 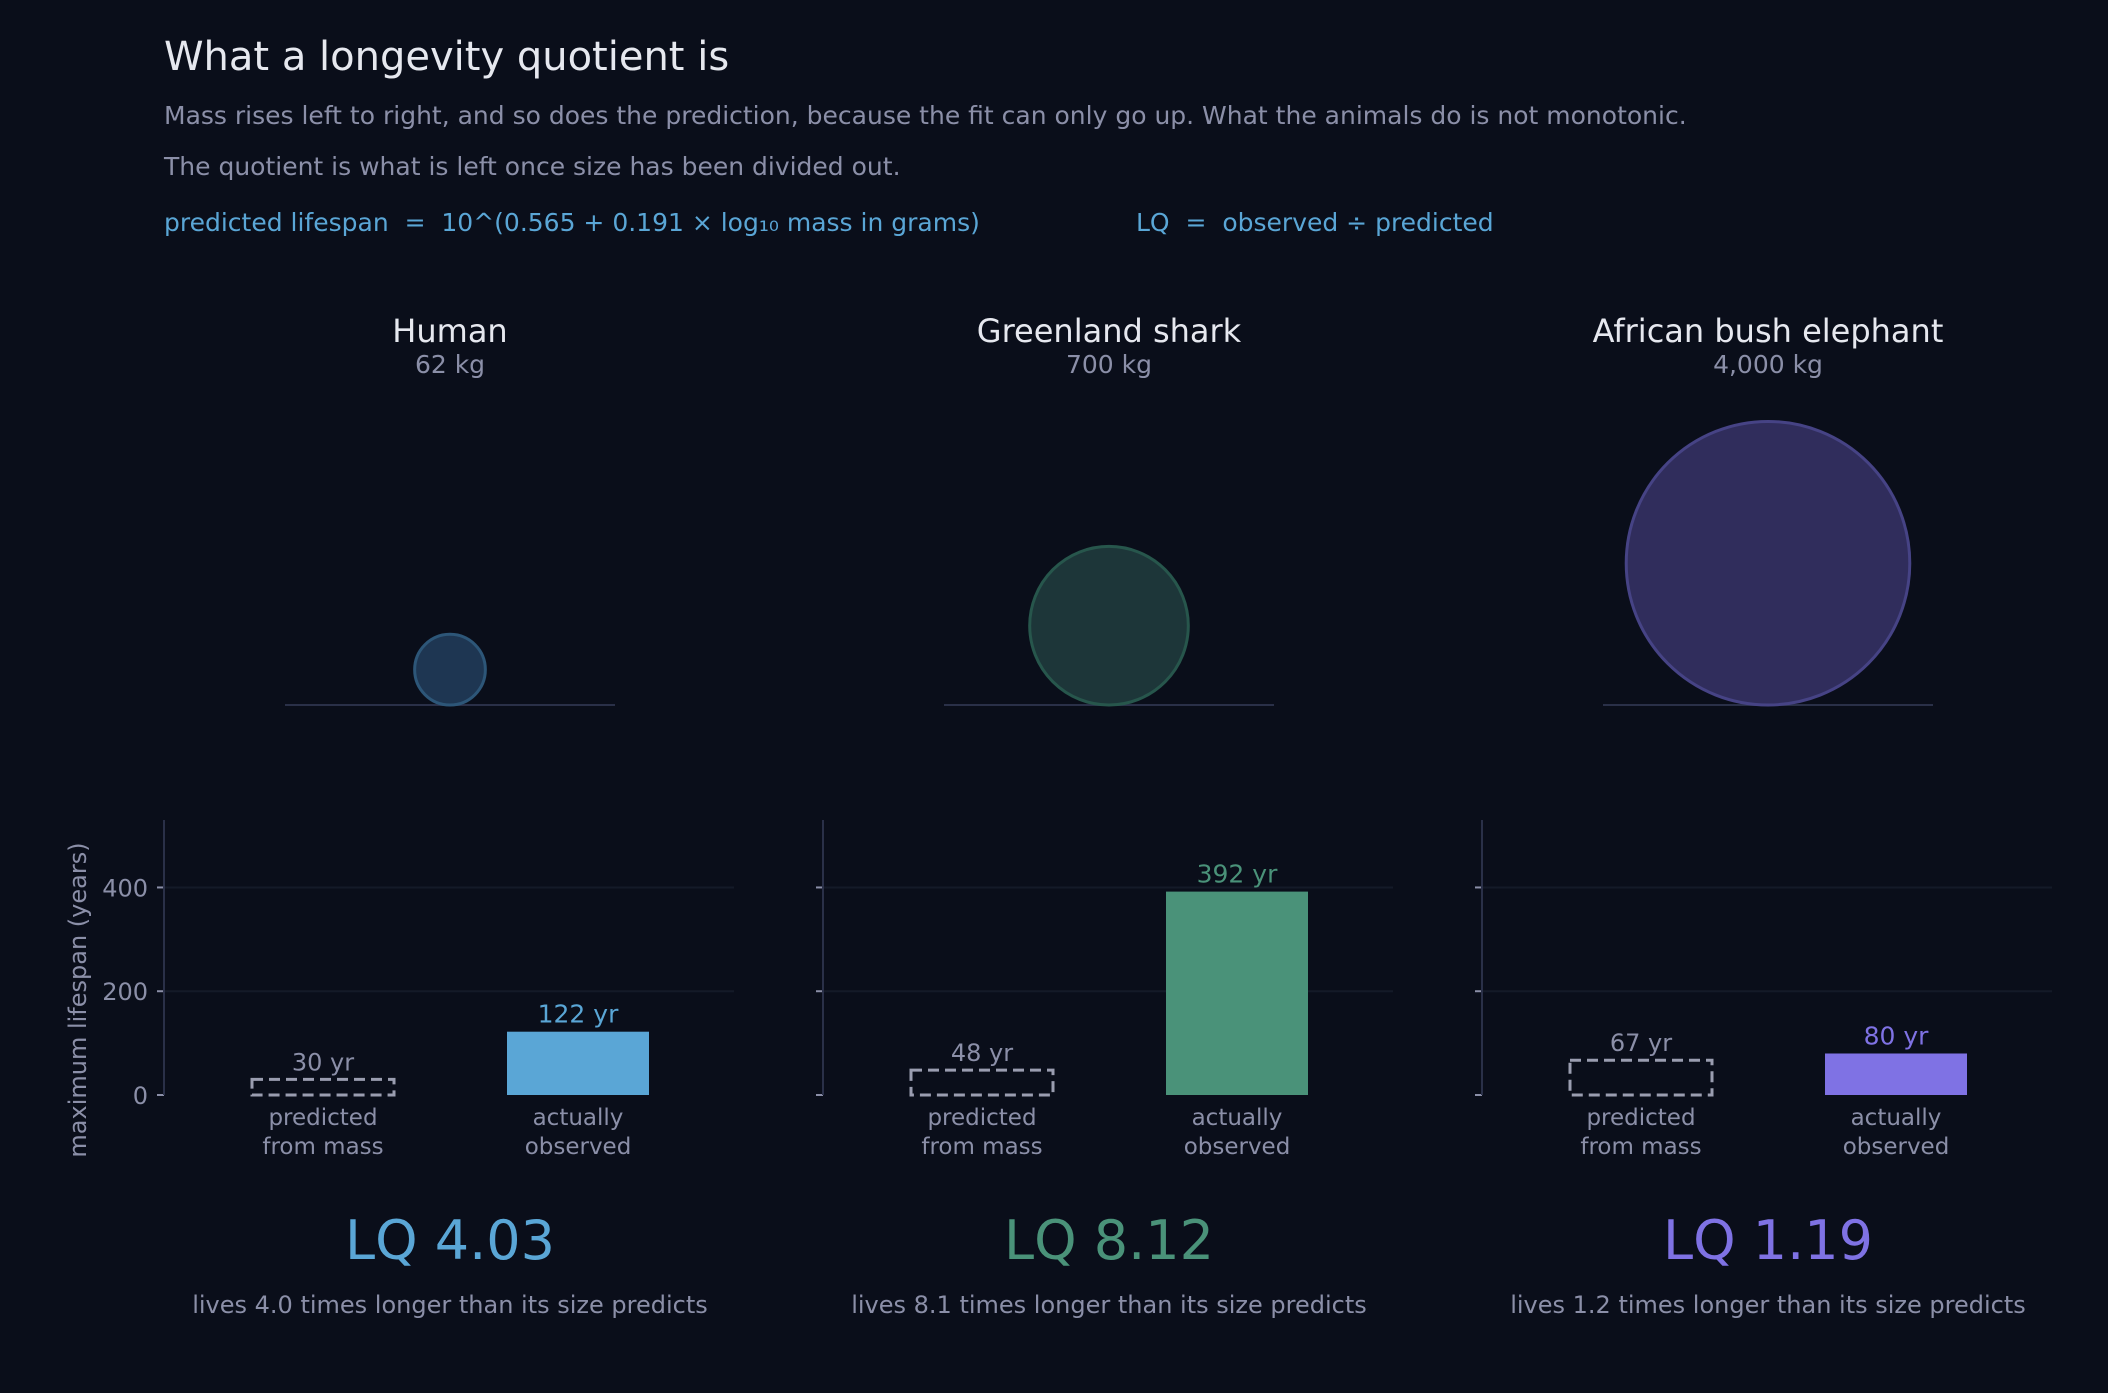 What do you see at coordinates (140, 1096) in the screenshot?
I see `y-tick-label: 0` at bounding box center [140, 1096].